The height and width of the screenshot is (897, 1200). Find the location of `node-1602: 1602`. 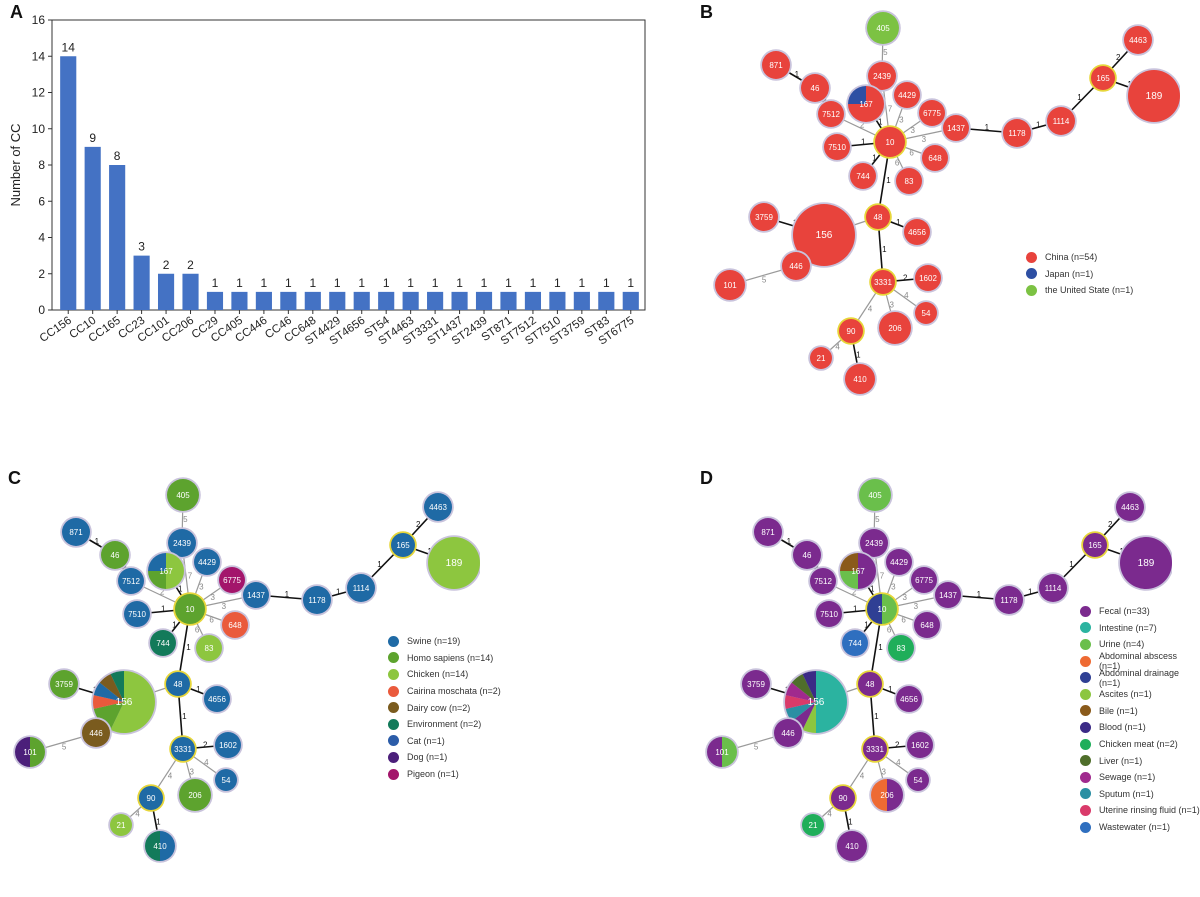

node-1602: 1602 is located at coordinates (228, 745).